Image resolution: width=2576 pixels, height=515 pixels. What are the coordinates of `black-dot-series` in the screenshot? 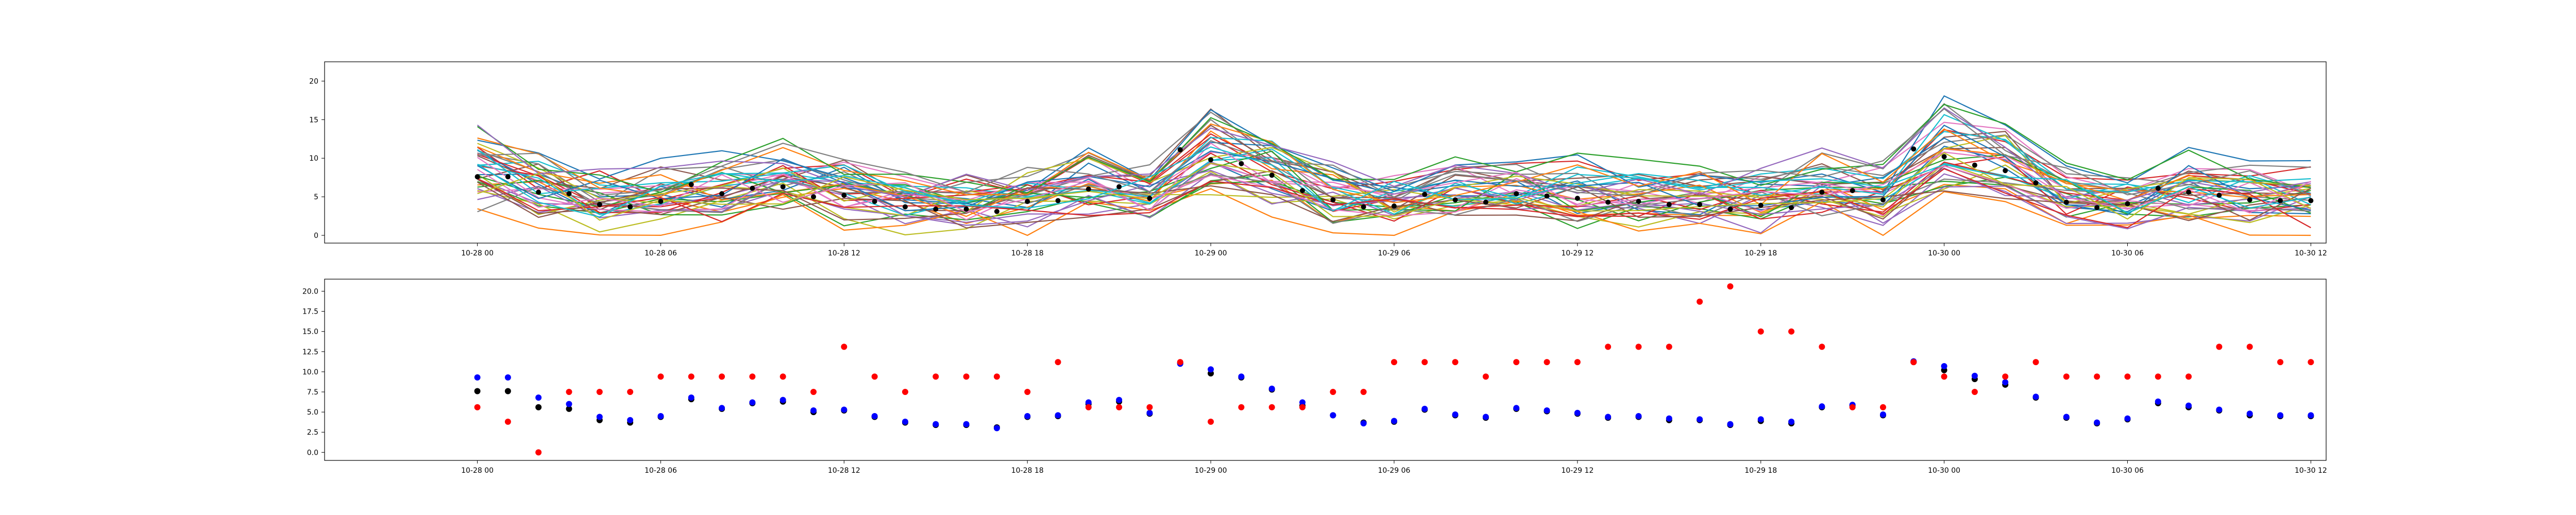 It's located at (1394, 180).